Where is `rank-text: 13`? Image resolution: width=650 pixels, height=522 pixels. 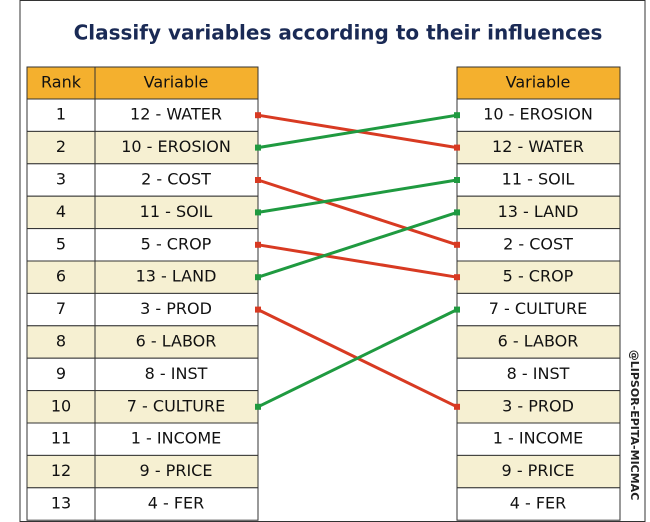
rank-text: 13 is located at coordinates (61, 503).